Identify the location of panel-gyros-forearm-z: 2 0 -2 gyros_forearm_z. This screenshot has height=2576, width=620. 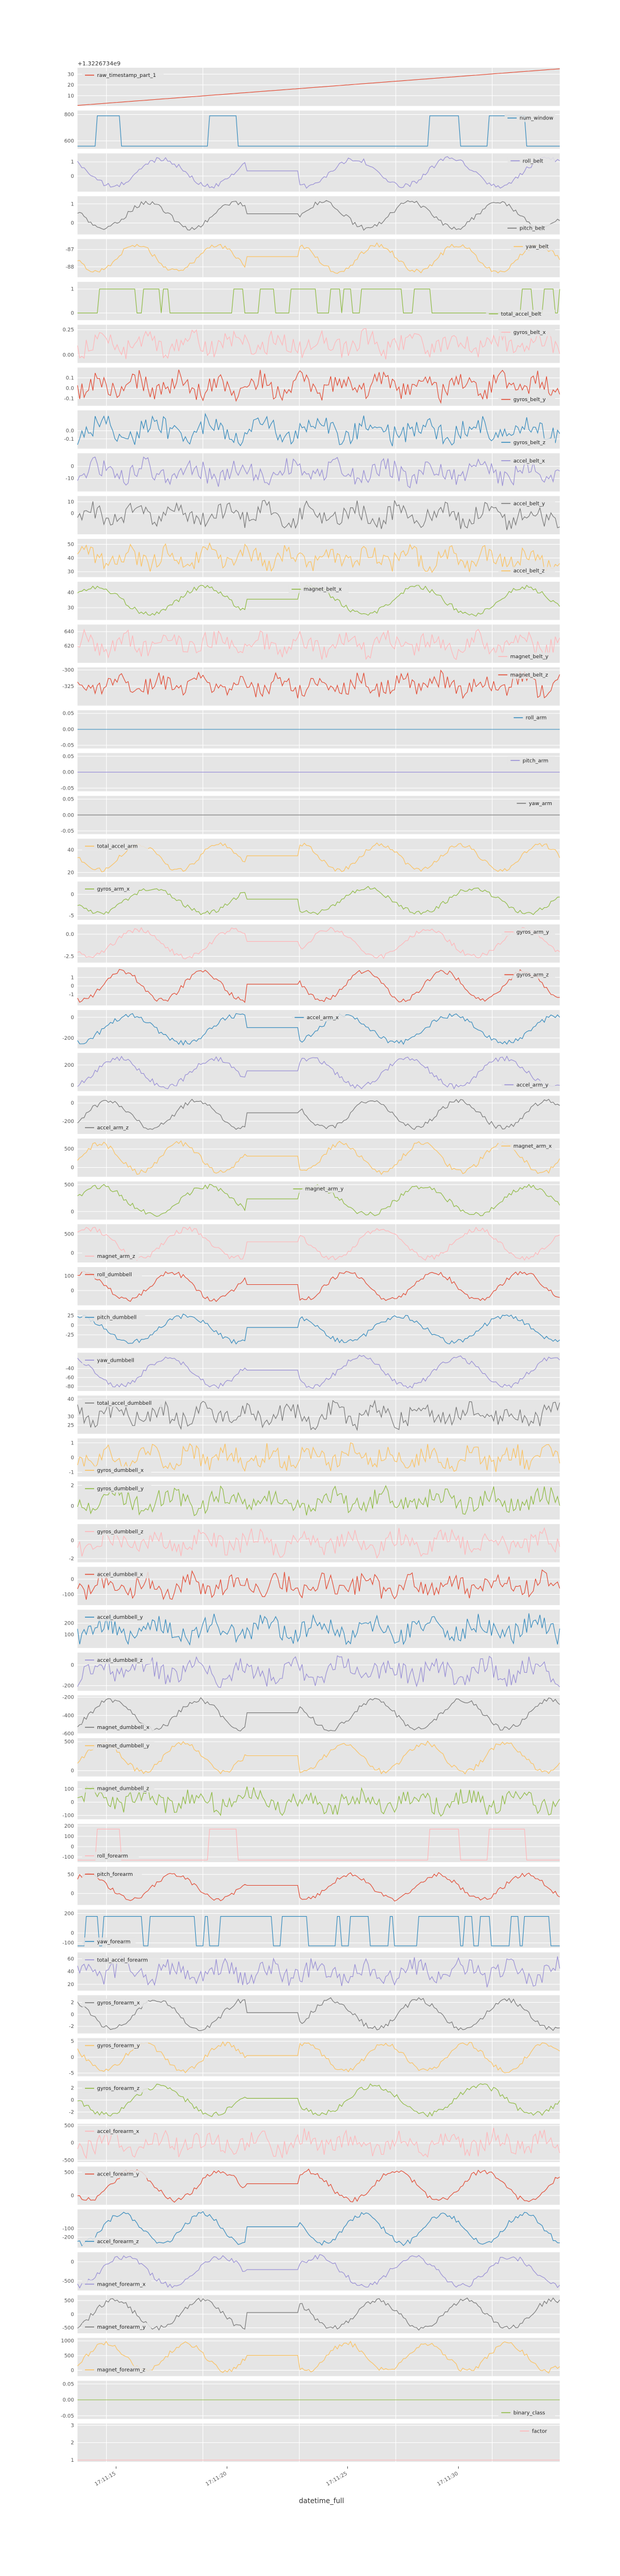
(314, 2100).